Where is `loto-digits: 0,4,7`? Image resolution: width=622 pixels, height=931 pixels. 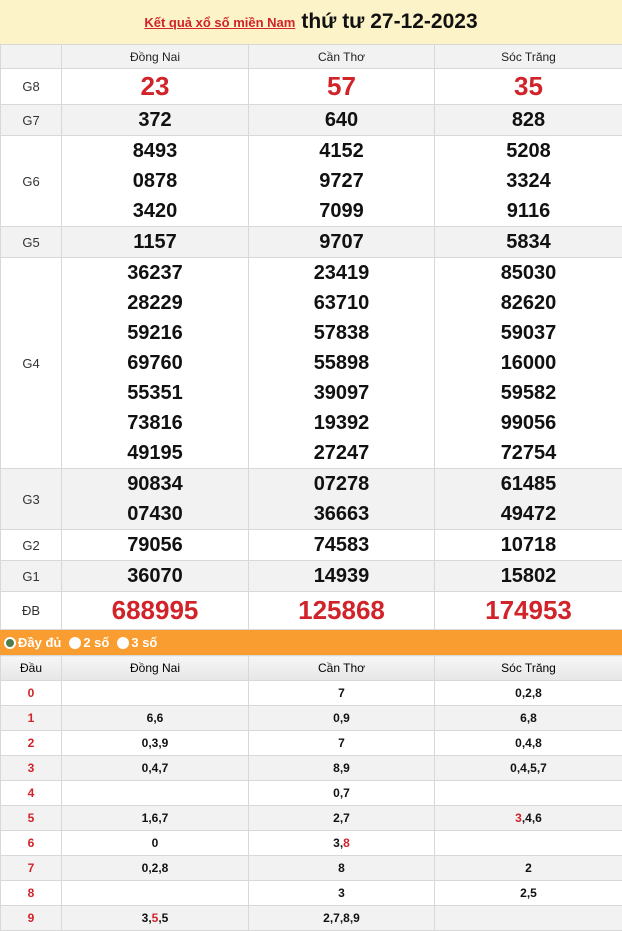
loto-digits: 0,4,7 is located at coordinates (155, 768).